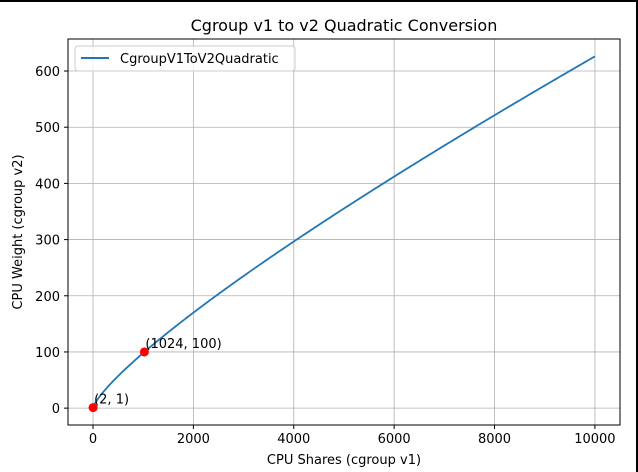  What do you see at coordinates (199, 59) in the screenshot?
I see `legend-label: CgroupV1ToV2Quadratic` at bounding box center [199, 59].